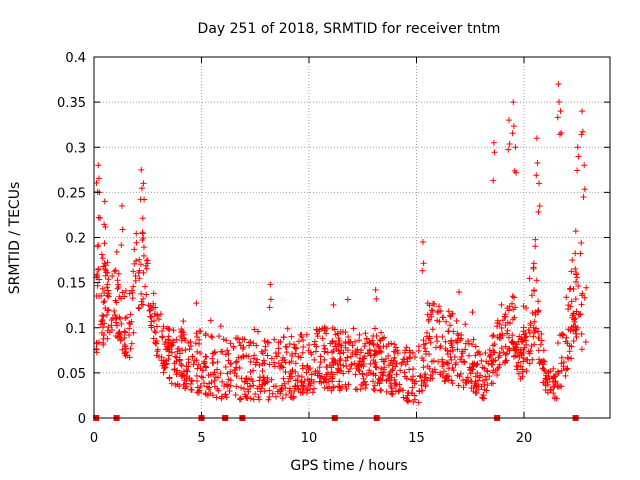 The width and height of the screenshot is (640, 480). I want to click on y-axis-title: SRMTID / TECUs, so click(15, 238).